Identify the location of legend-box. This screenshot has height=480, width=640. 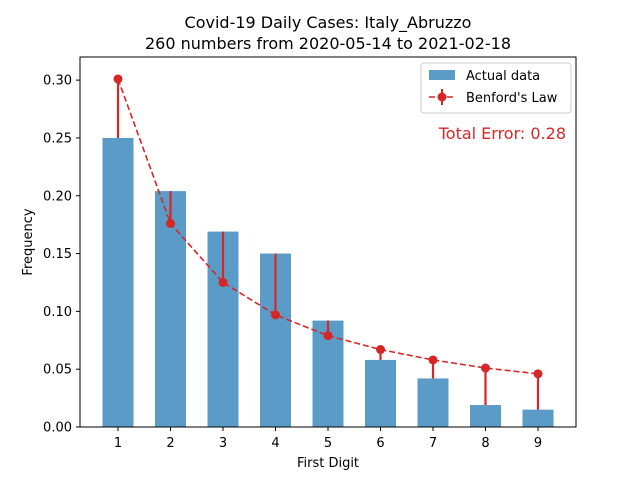
(496, 88).